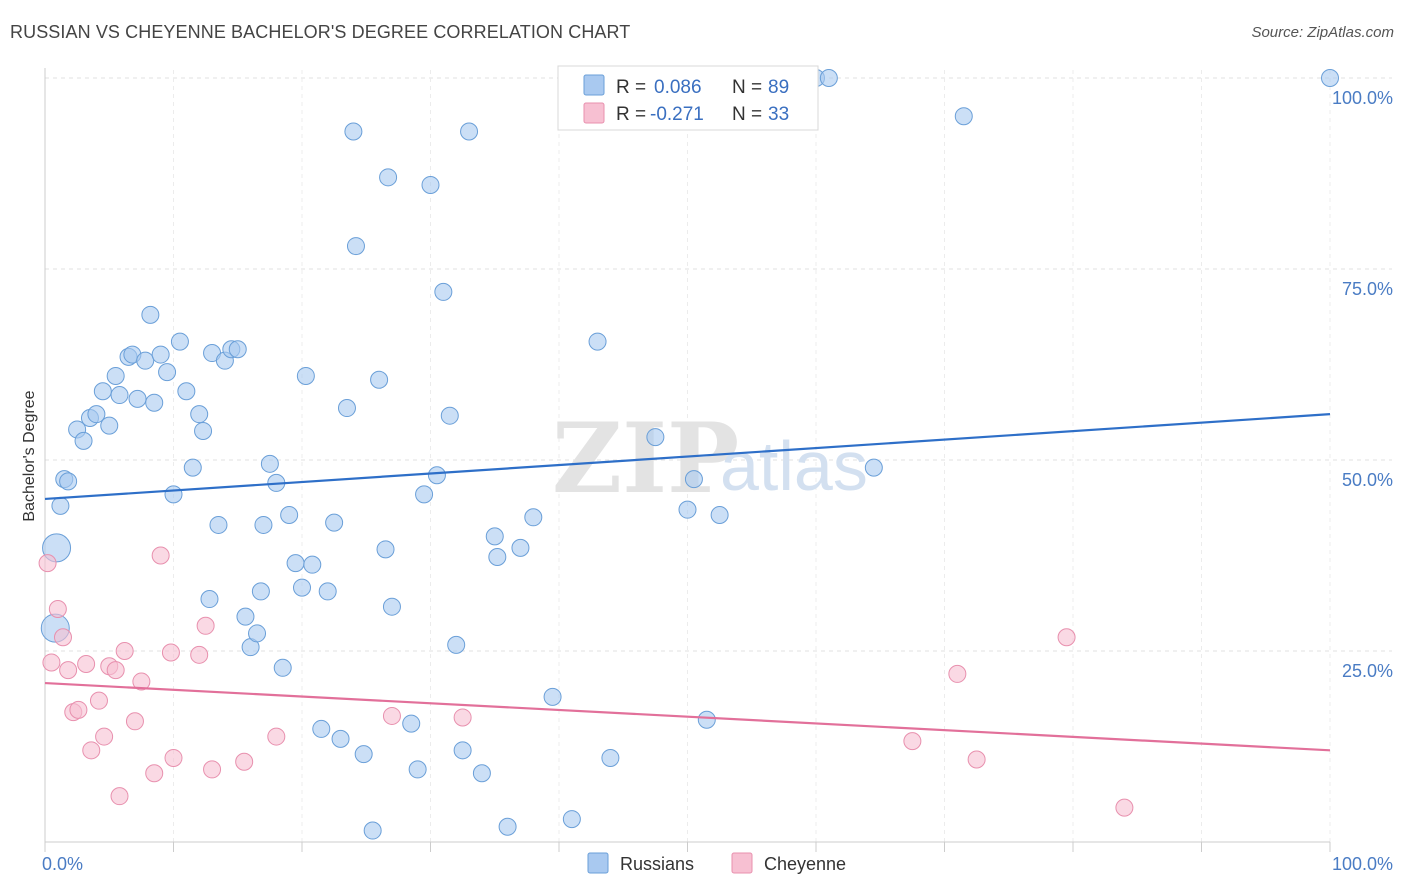 The width and height of the screenshot is (1406, 892). Describe the element at coordinates (710, 458) in the screenshot. I see `watermark: ZIP atlas` at that location.